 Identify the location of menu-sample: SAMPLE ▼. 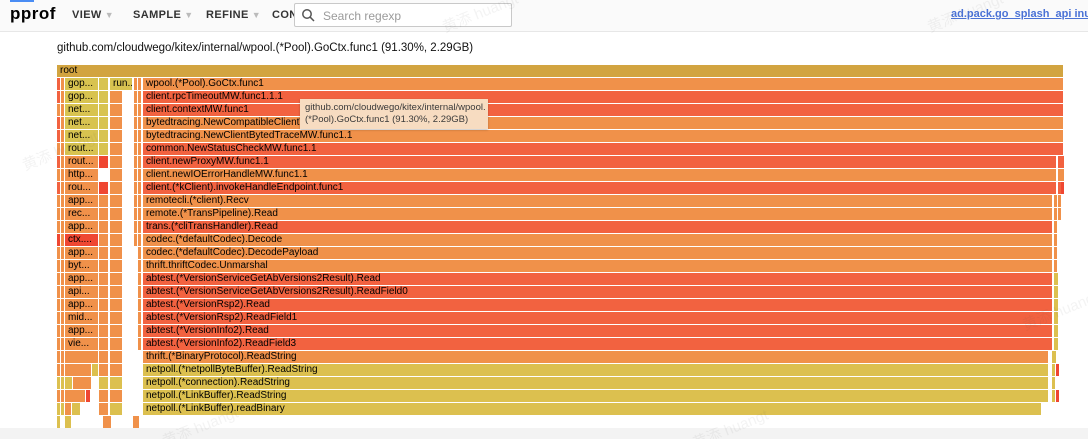
(163, 15).